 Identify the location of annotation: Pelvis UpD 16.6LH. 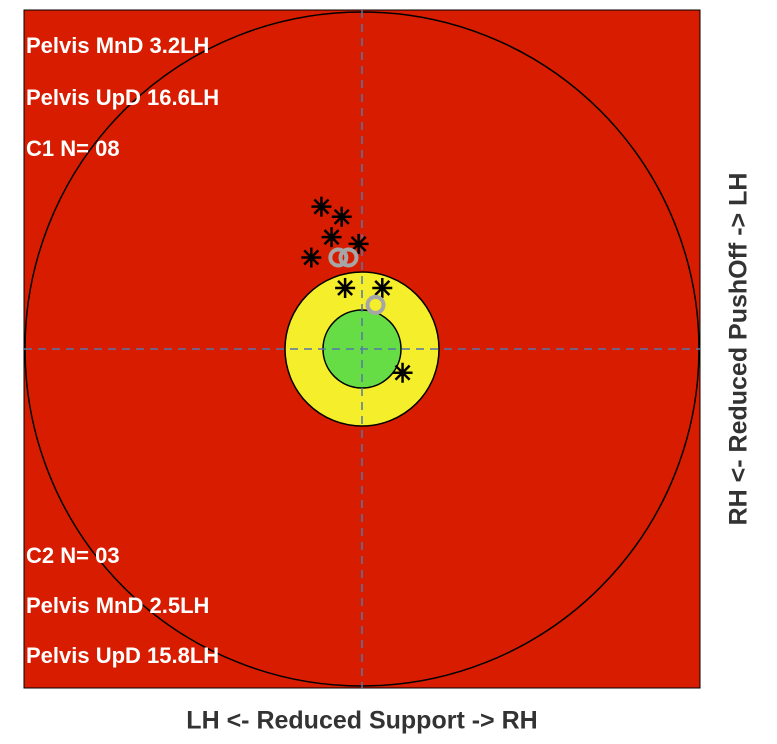
(122, 97).